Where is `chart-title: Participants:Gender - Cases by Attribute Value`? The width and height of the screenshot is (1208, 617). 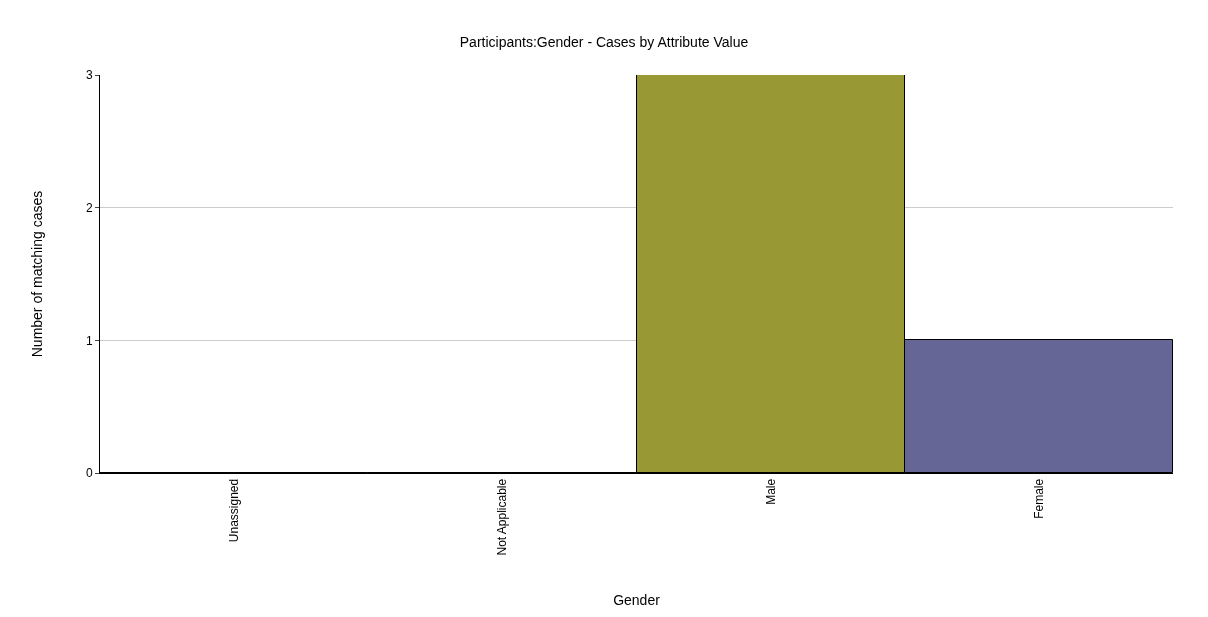 chart-title: Participants:Gender - Cases by Attribute Value is located at coordinates (604, 41).